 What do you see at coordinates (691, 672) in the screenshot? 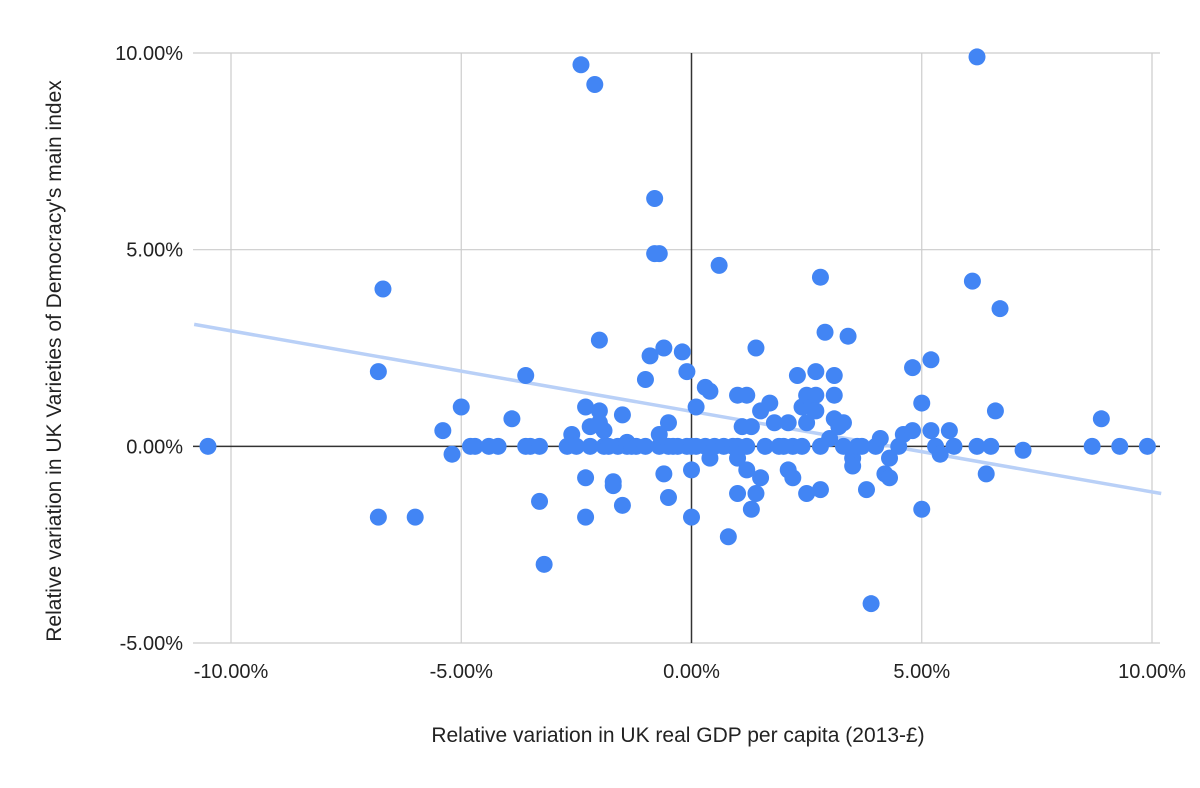
I see `x-tick-label: 0.00%` at bounding box center [691, 672].